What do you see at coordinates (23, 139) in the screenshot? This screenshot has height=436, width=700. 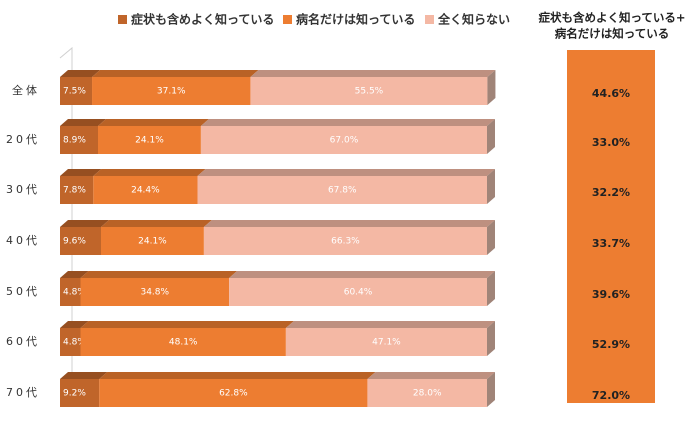 I see `category-label: 20代` at bounding box center [23, 139].